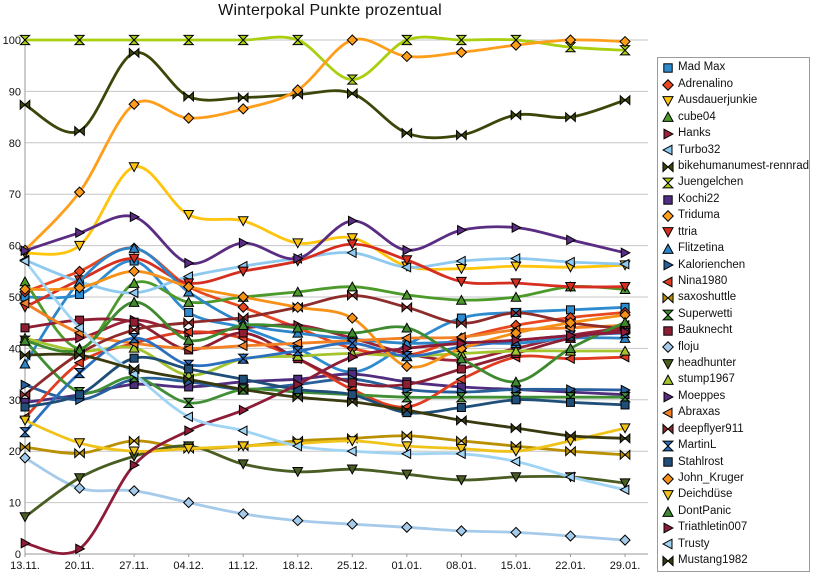  What do you see at coordinates (15, 504) in the screenshot?
I see `y-axis-tick-label: 10` at bounding box center [15, 504].